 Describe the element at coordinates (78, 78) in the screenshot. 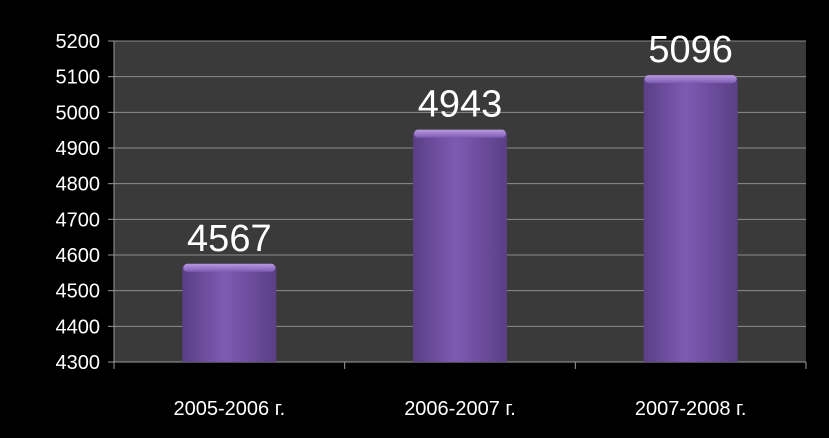

I see `y-tick-label: 5100` at that location.